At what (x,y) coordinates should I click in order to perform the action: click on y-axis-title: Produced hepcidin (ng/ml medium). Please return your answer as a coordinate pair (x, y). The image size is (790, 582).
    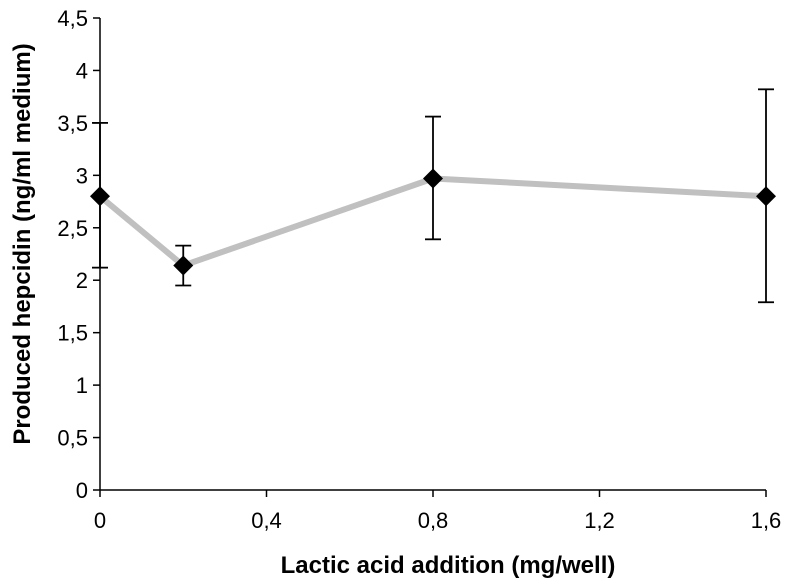
    Looking at the image, I should click on (22, 243).